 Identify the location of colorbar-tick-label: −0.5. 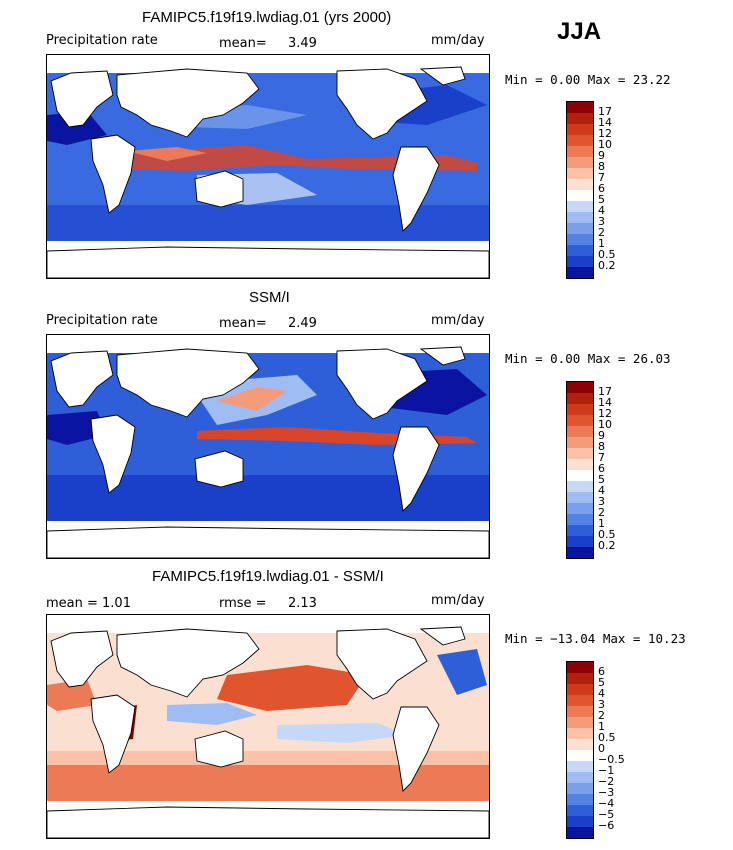
(611, 759).